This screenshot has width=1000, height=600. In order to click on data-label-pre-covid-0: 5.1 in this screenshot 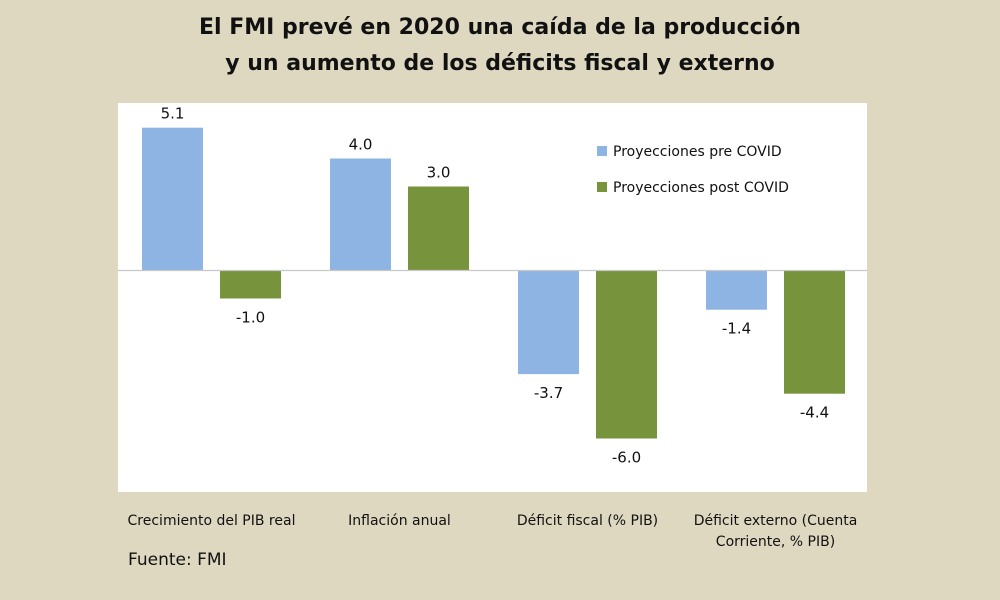, I will do `click(173, 114)`.